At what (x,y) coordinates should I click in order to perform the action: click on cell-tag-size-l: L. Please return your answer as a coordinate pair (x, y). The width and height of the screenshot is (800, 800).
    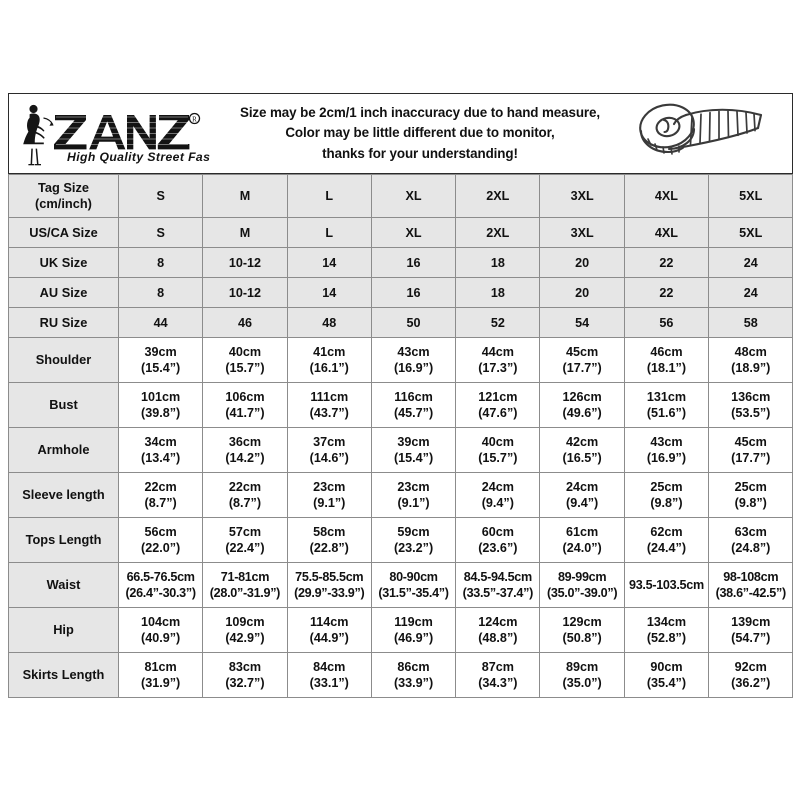
    Looking at the image, I should click on (329, 196).